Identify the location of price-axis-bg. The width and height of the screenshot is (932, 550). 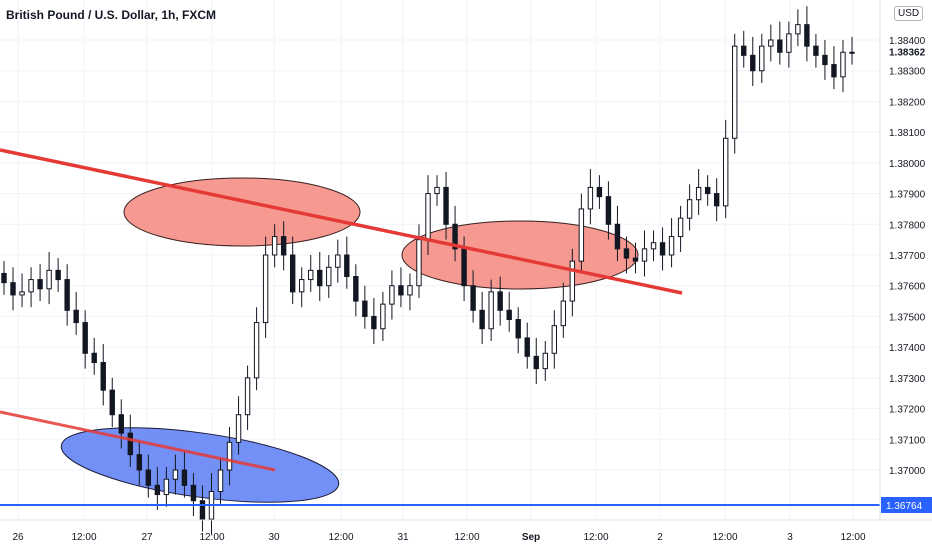
(906, 275).